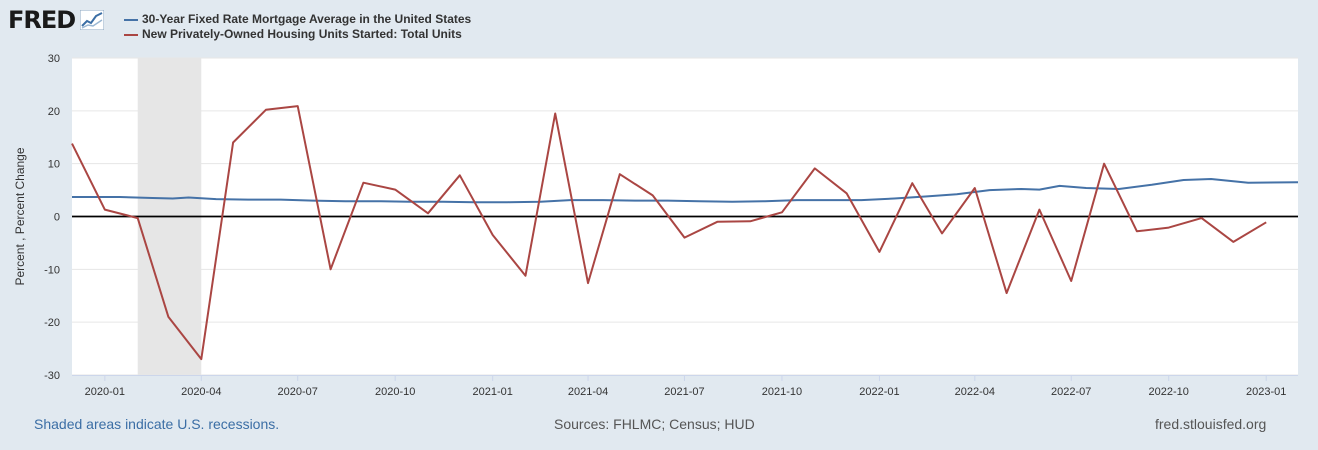 The image size is (1318, 450). Describe the element at coordinates (57, 218) in the screenshot. I see `y-tick-label: 0` at that location.